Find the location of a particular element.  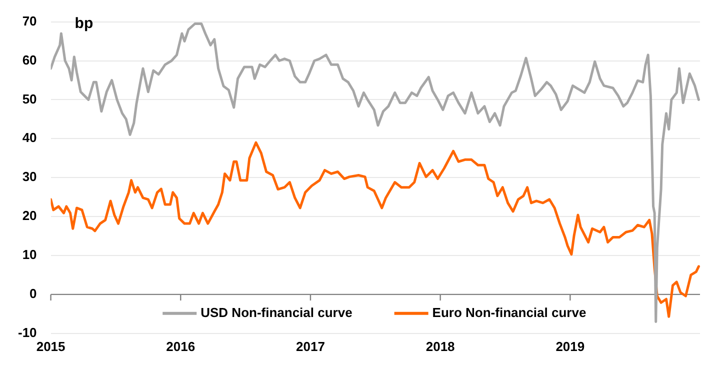

y-tick-label: 0 is located at coordinates (33, 294).